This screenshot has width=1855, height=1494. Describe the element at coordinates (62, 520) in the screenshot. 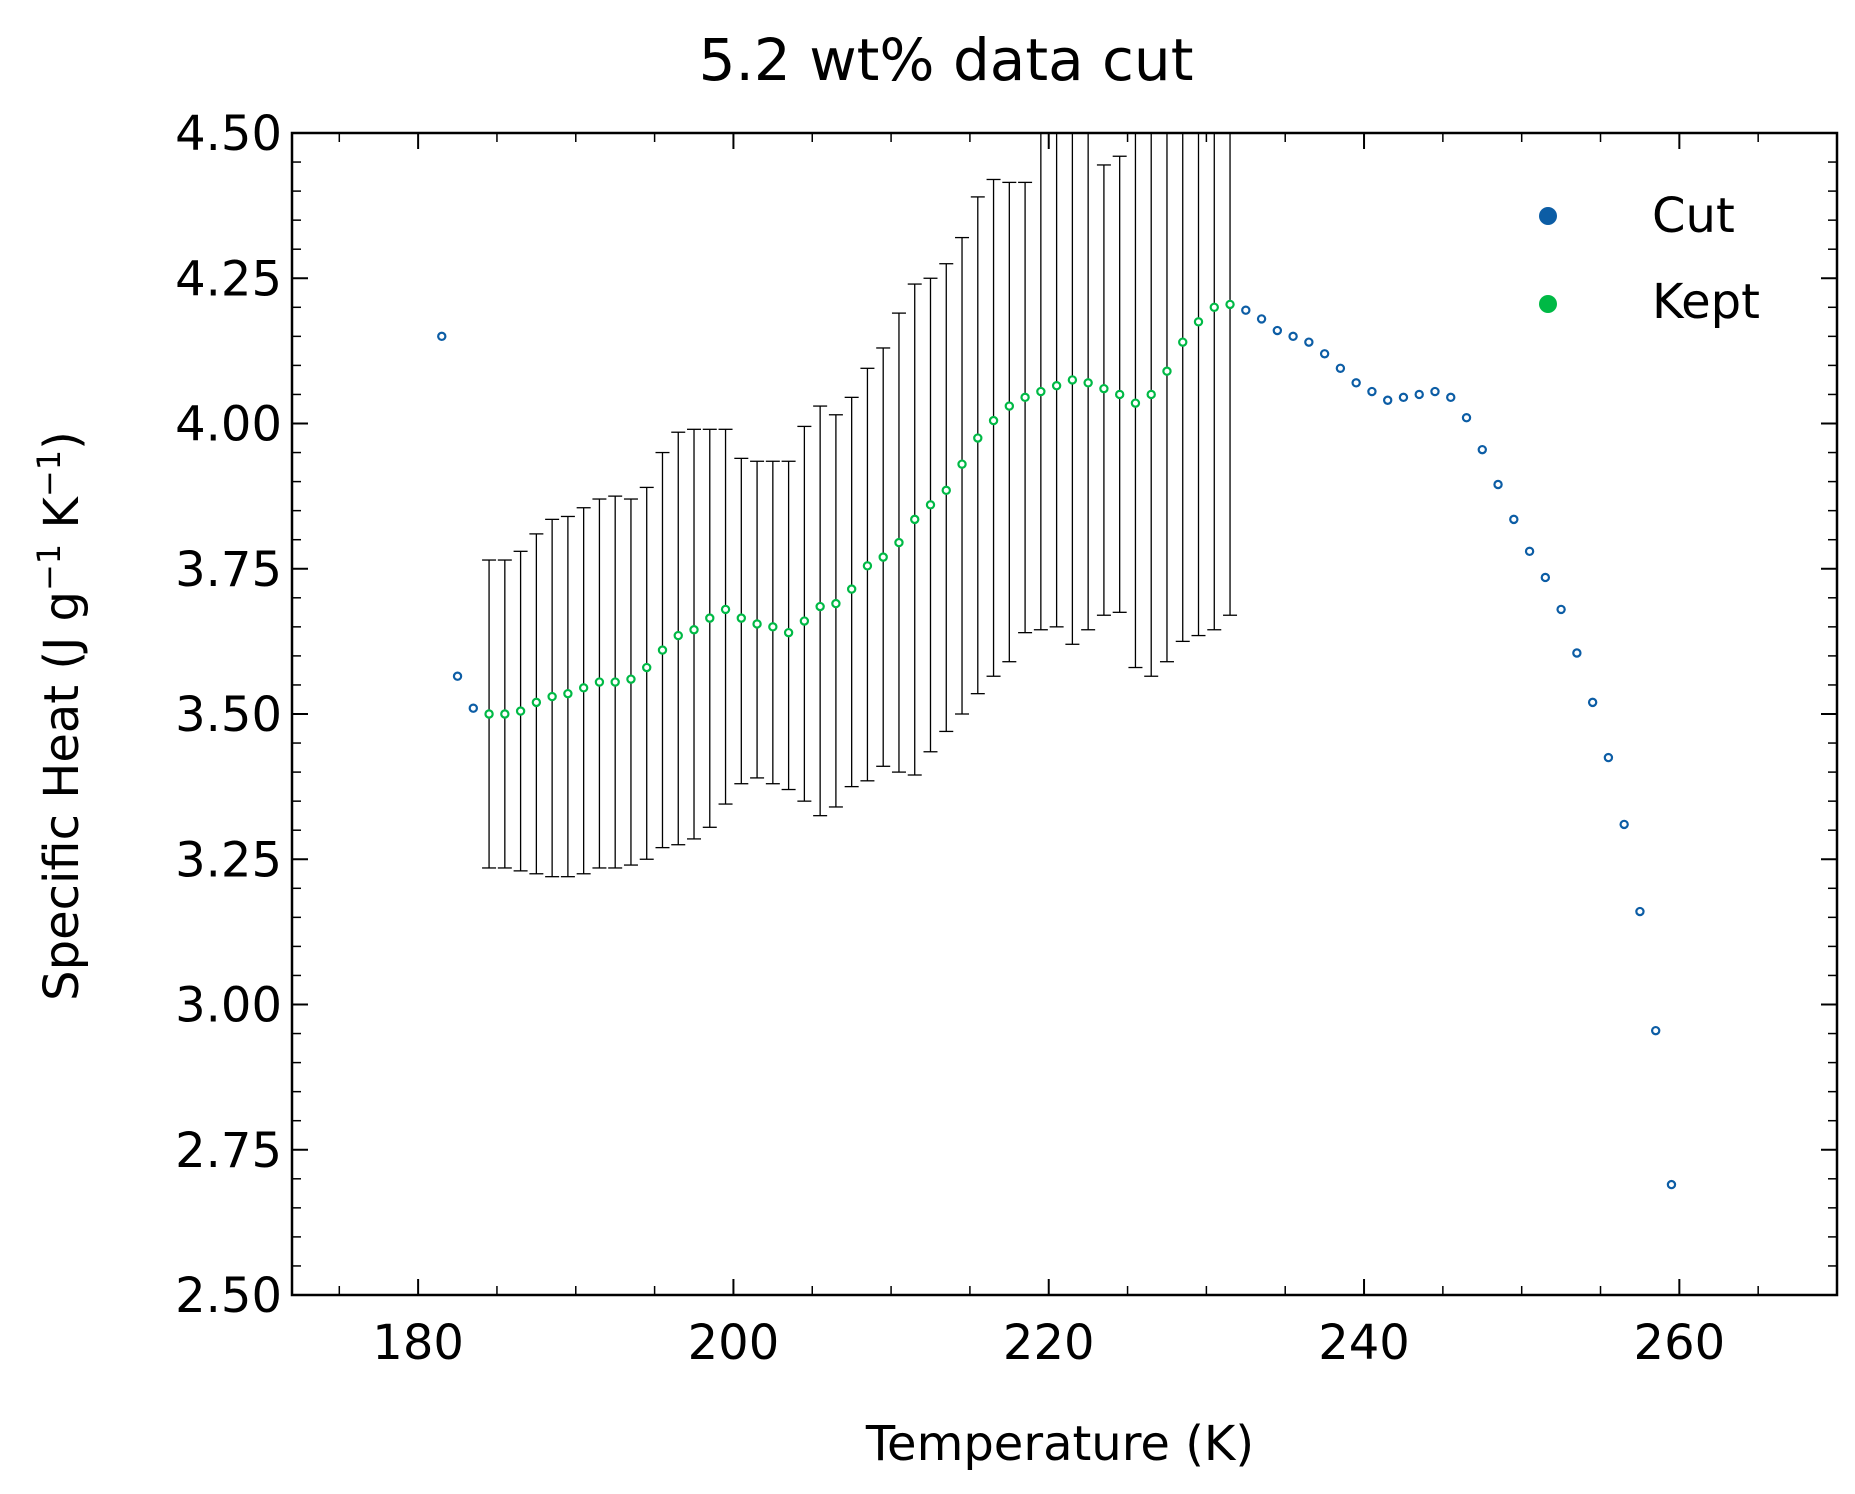

I see `y-axis-label-middle: K` at that location.